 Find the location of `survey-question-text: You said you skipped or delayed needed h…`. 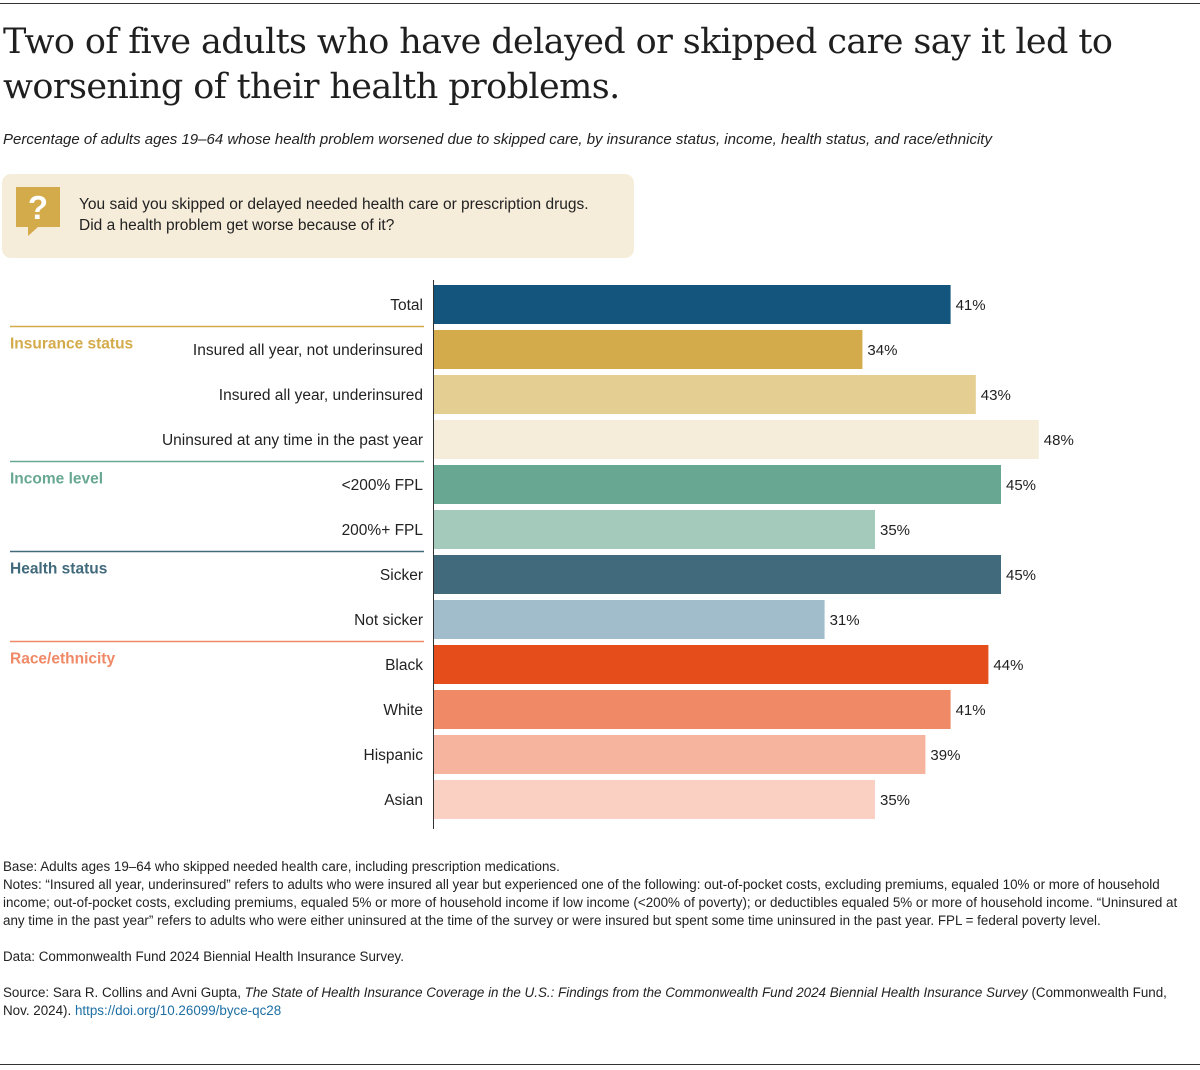

survey-question-text: You said you skipped or delayed needed h… is located at coordinates (354, 215).